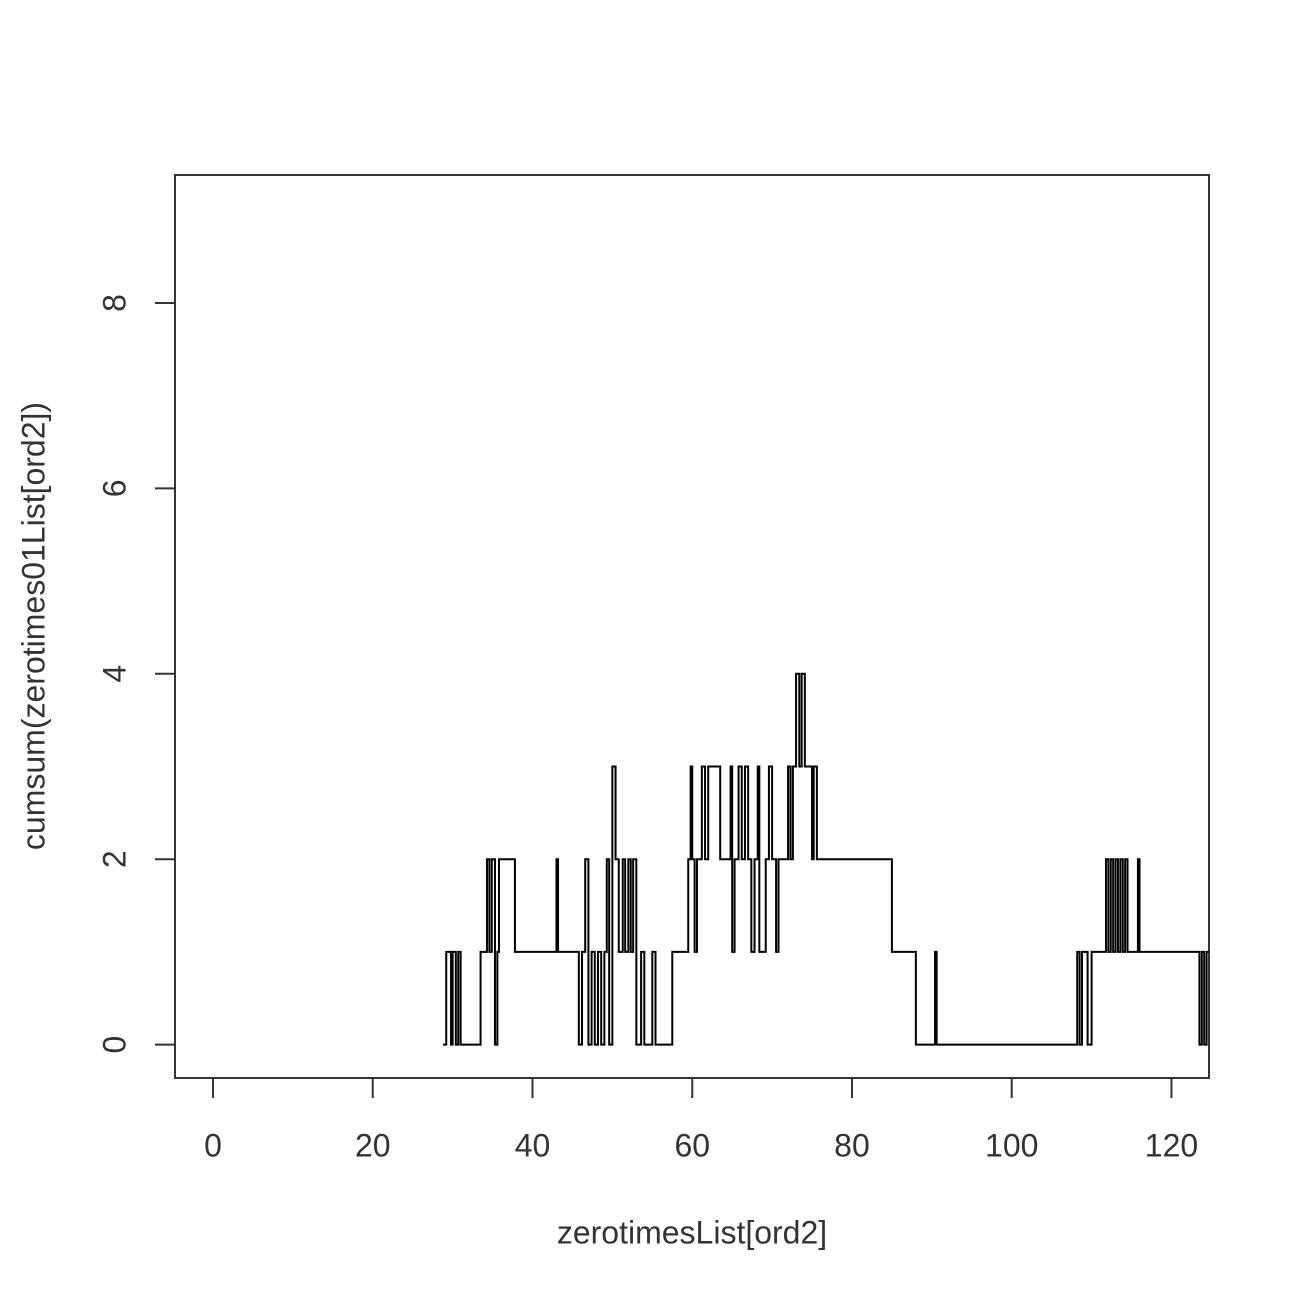 This screenshot has width=1300, height=1297. Describe the element at coordinates (1171, 1145) in the screenshot. I see `x-tick-label: 120` at that location.